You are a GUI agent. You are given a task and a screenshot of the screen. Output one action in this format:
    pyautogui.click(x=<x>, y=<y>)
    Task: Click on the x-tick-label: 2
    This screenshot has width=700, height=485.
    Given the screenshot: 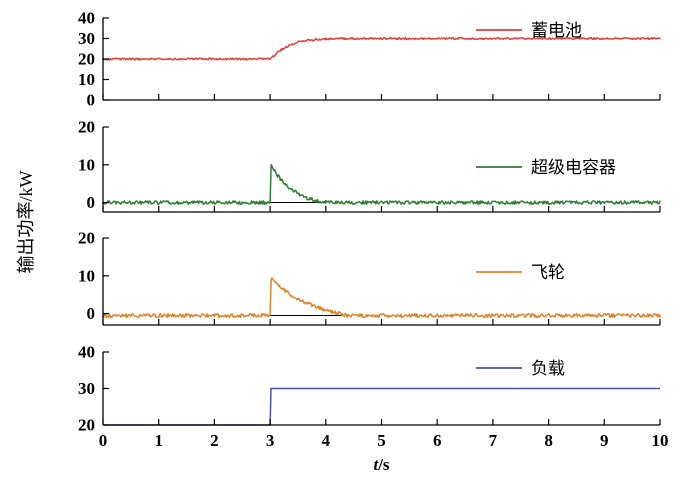 What is the action you would take?
    pyautogui.click(x=214, y=440)
    